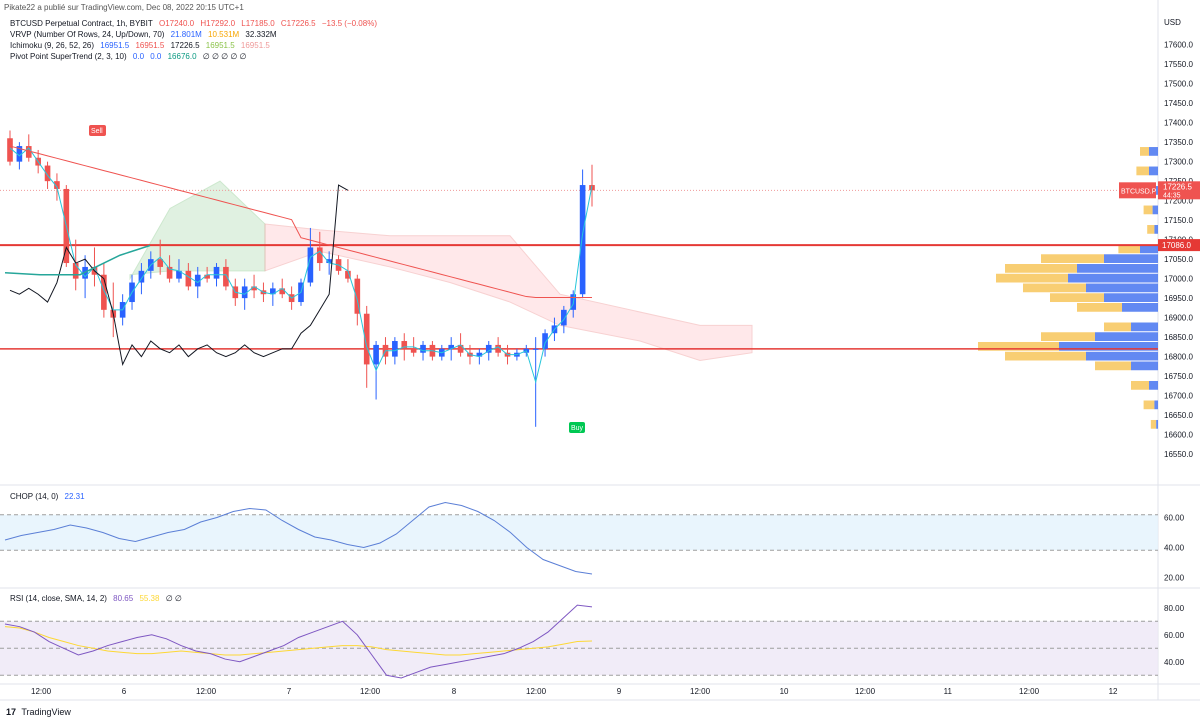 This screenshot has height=722, width=1200. Describe the element at coordinates (123, 598) in the screenshot. I see `legend-rsi-value: 80.65` at that location.